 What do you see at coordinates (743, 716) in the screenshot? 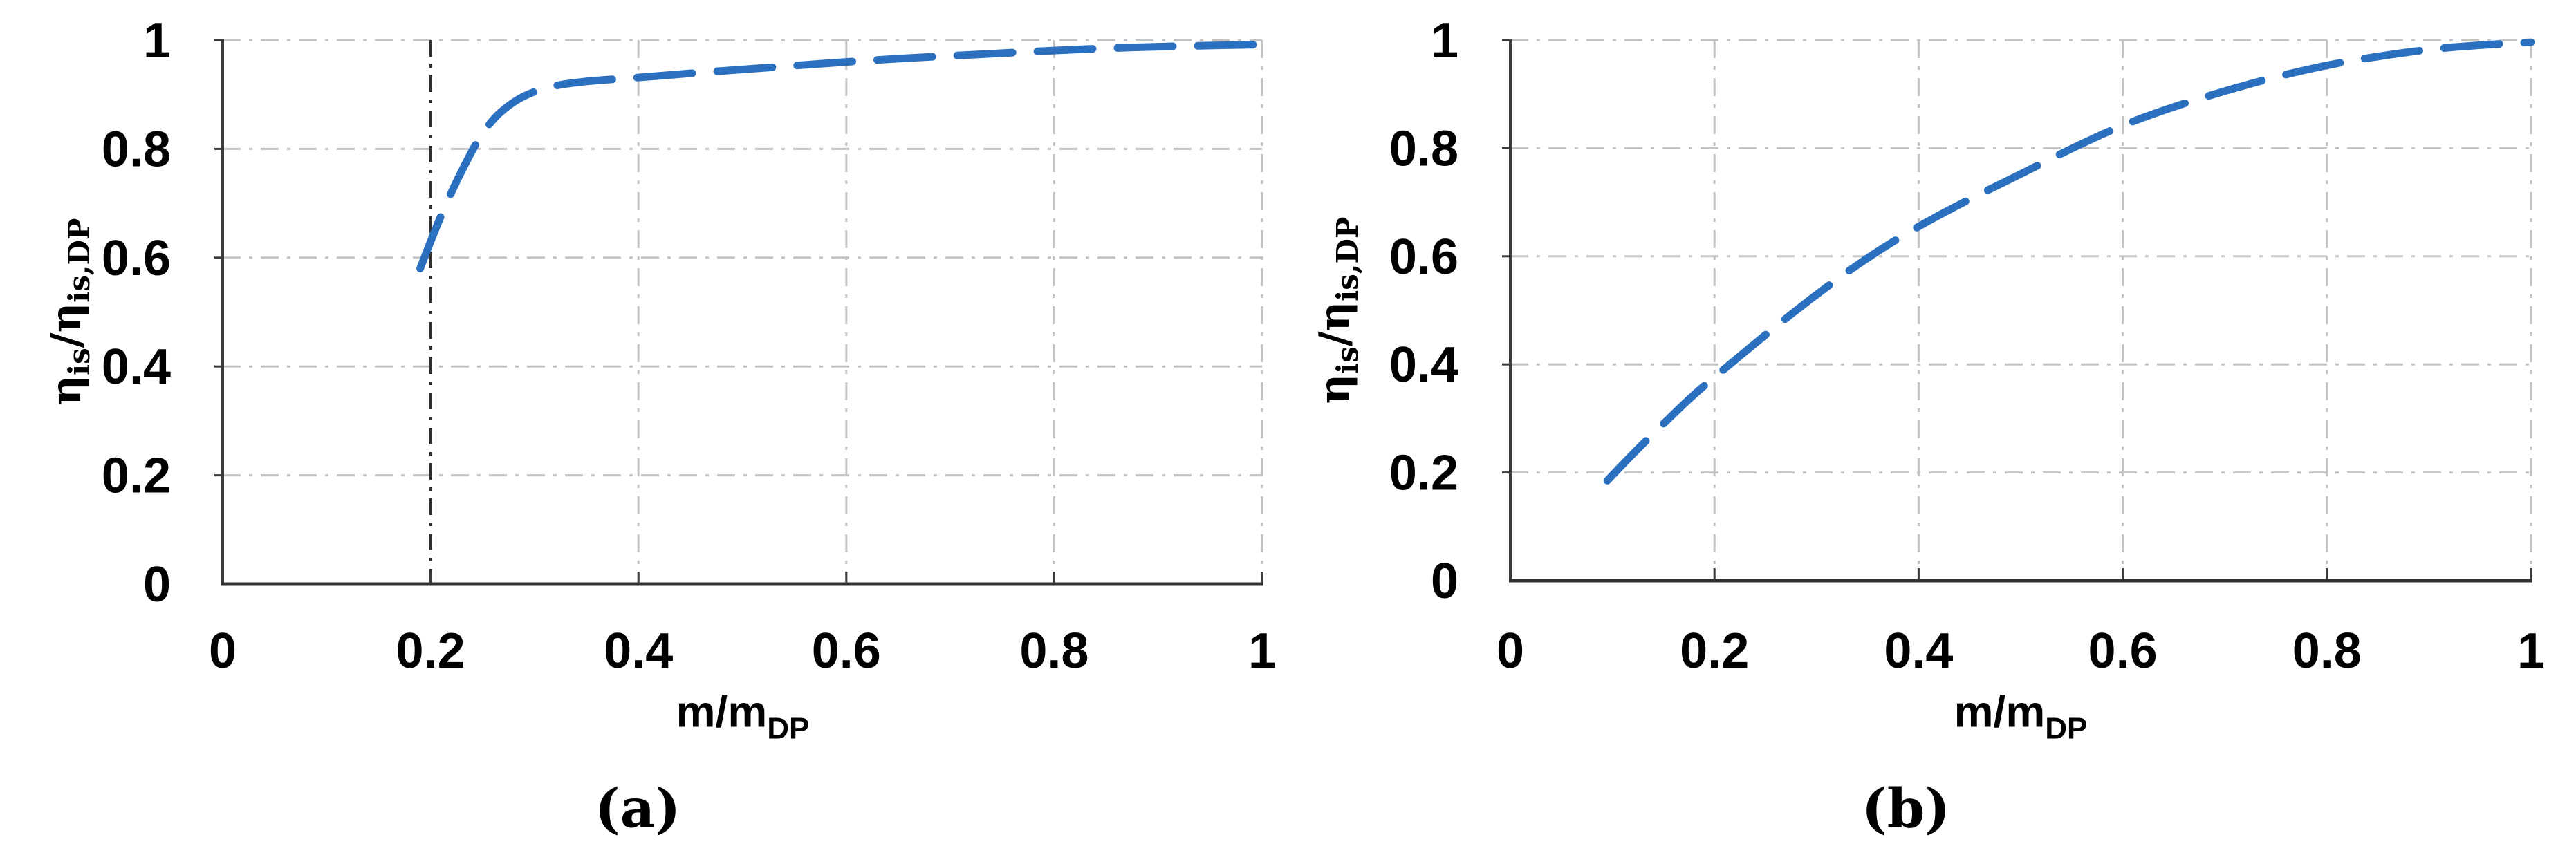
I see `x-axis-title-a: m/mDP` at bounding box center [743, 716].